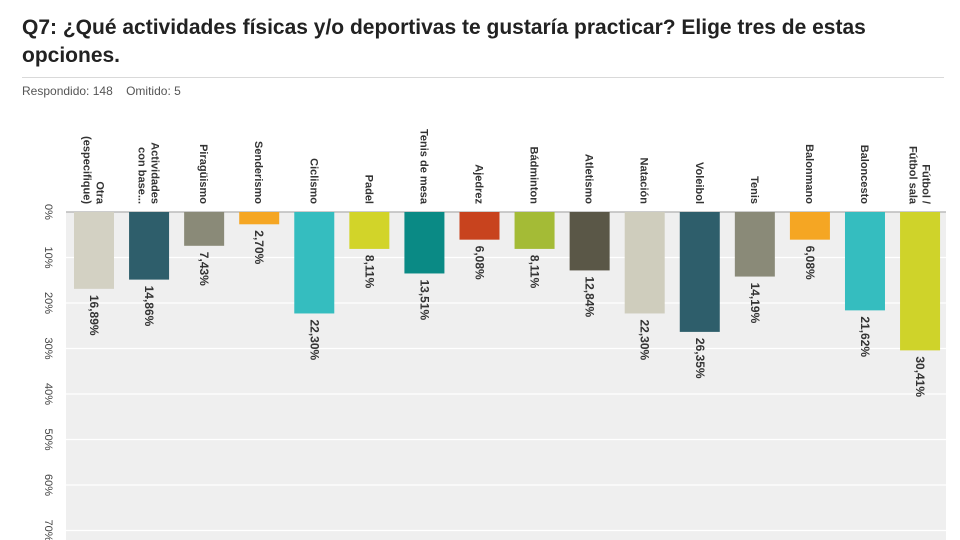 The height and width of the screenshot is (540, 960). I want to click on y-tick-label: 20%, so click(48, 303).